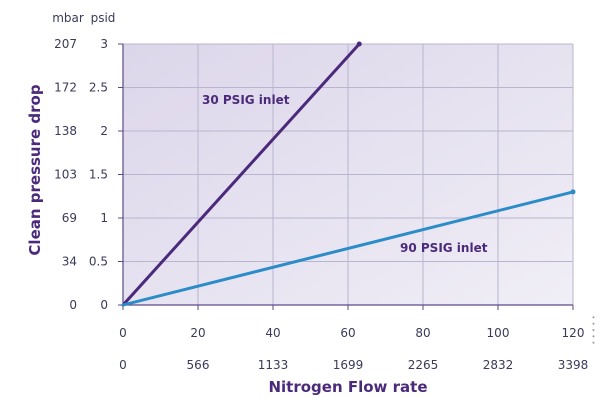  What do you see at coordinates (73, 305) in the screenshot?
I see `y-tick-label-mbar: 0` at bounding box center [73, 305].